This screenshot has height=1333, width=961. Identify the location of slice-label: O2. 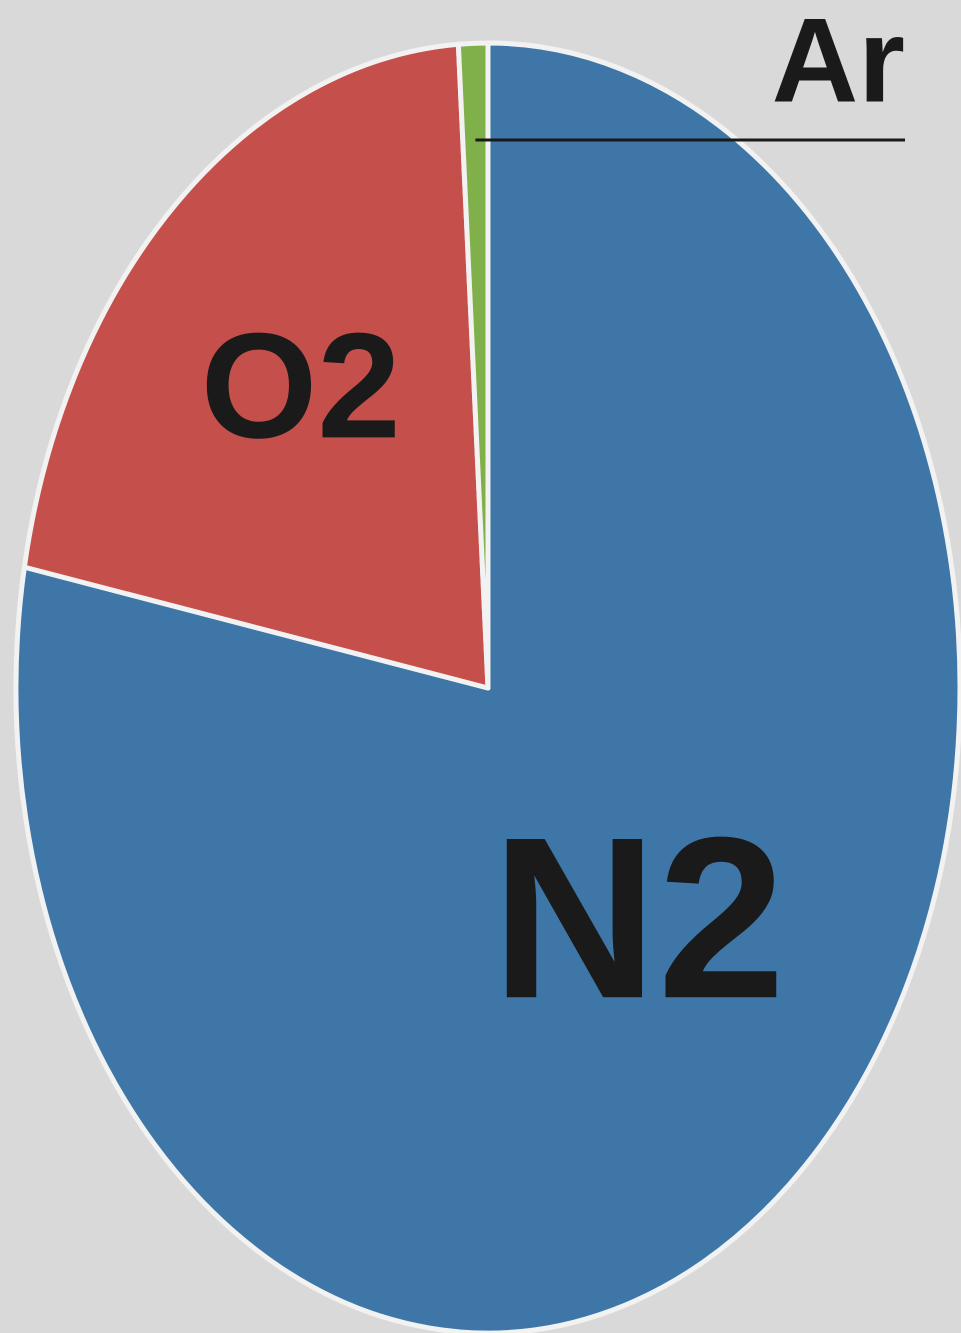
(301, 385).